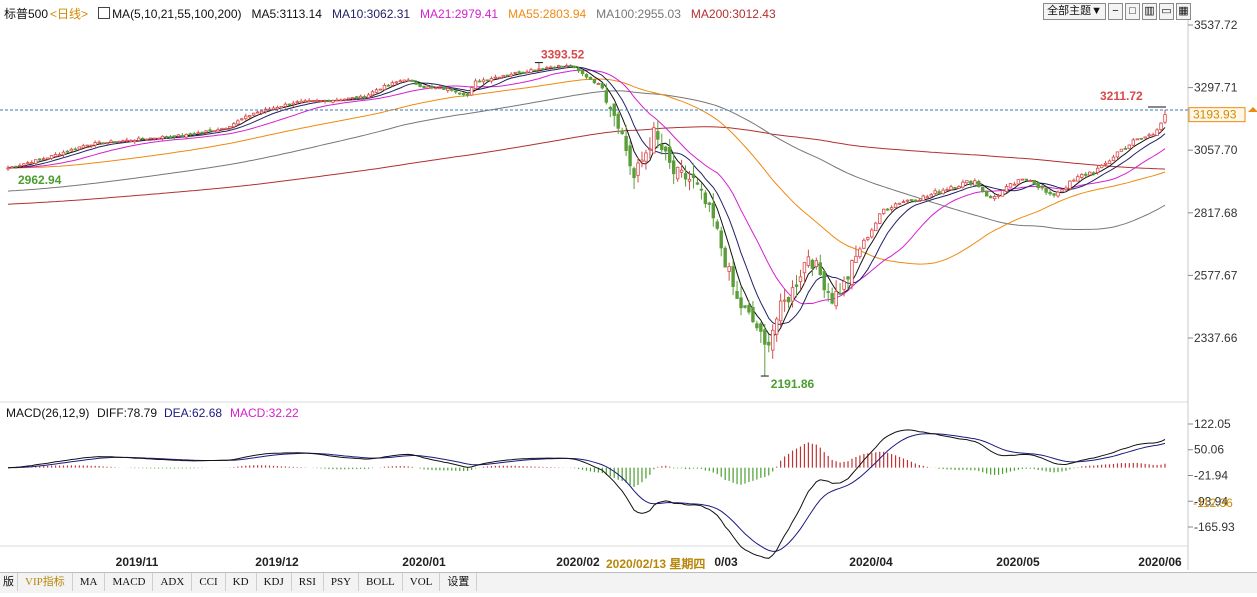 This screenshot has width=1257, height=597. What do you see at coordinates (45, 582) in the screenshot?
I see `tab-vip: VIP指标` at bounding box center [45, 582].